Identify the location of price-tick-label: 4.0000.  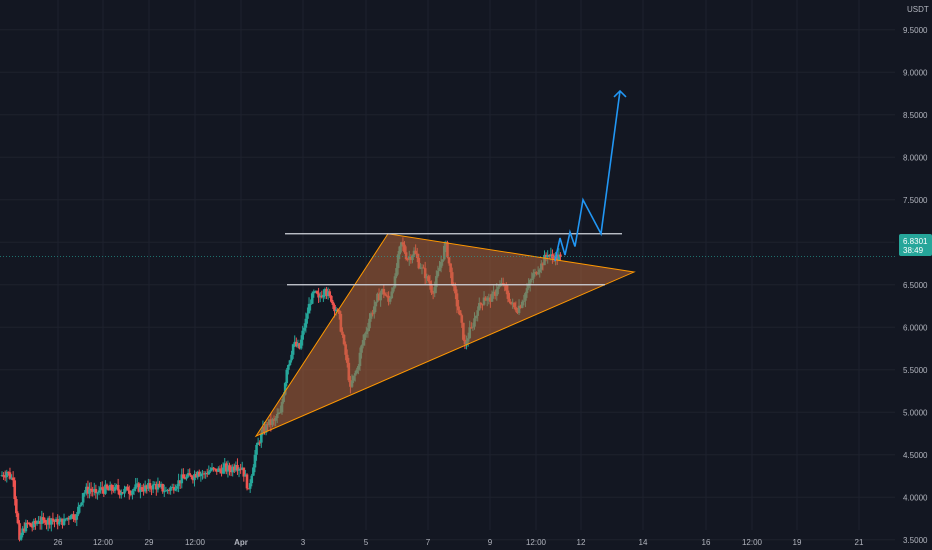
(915, 497).